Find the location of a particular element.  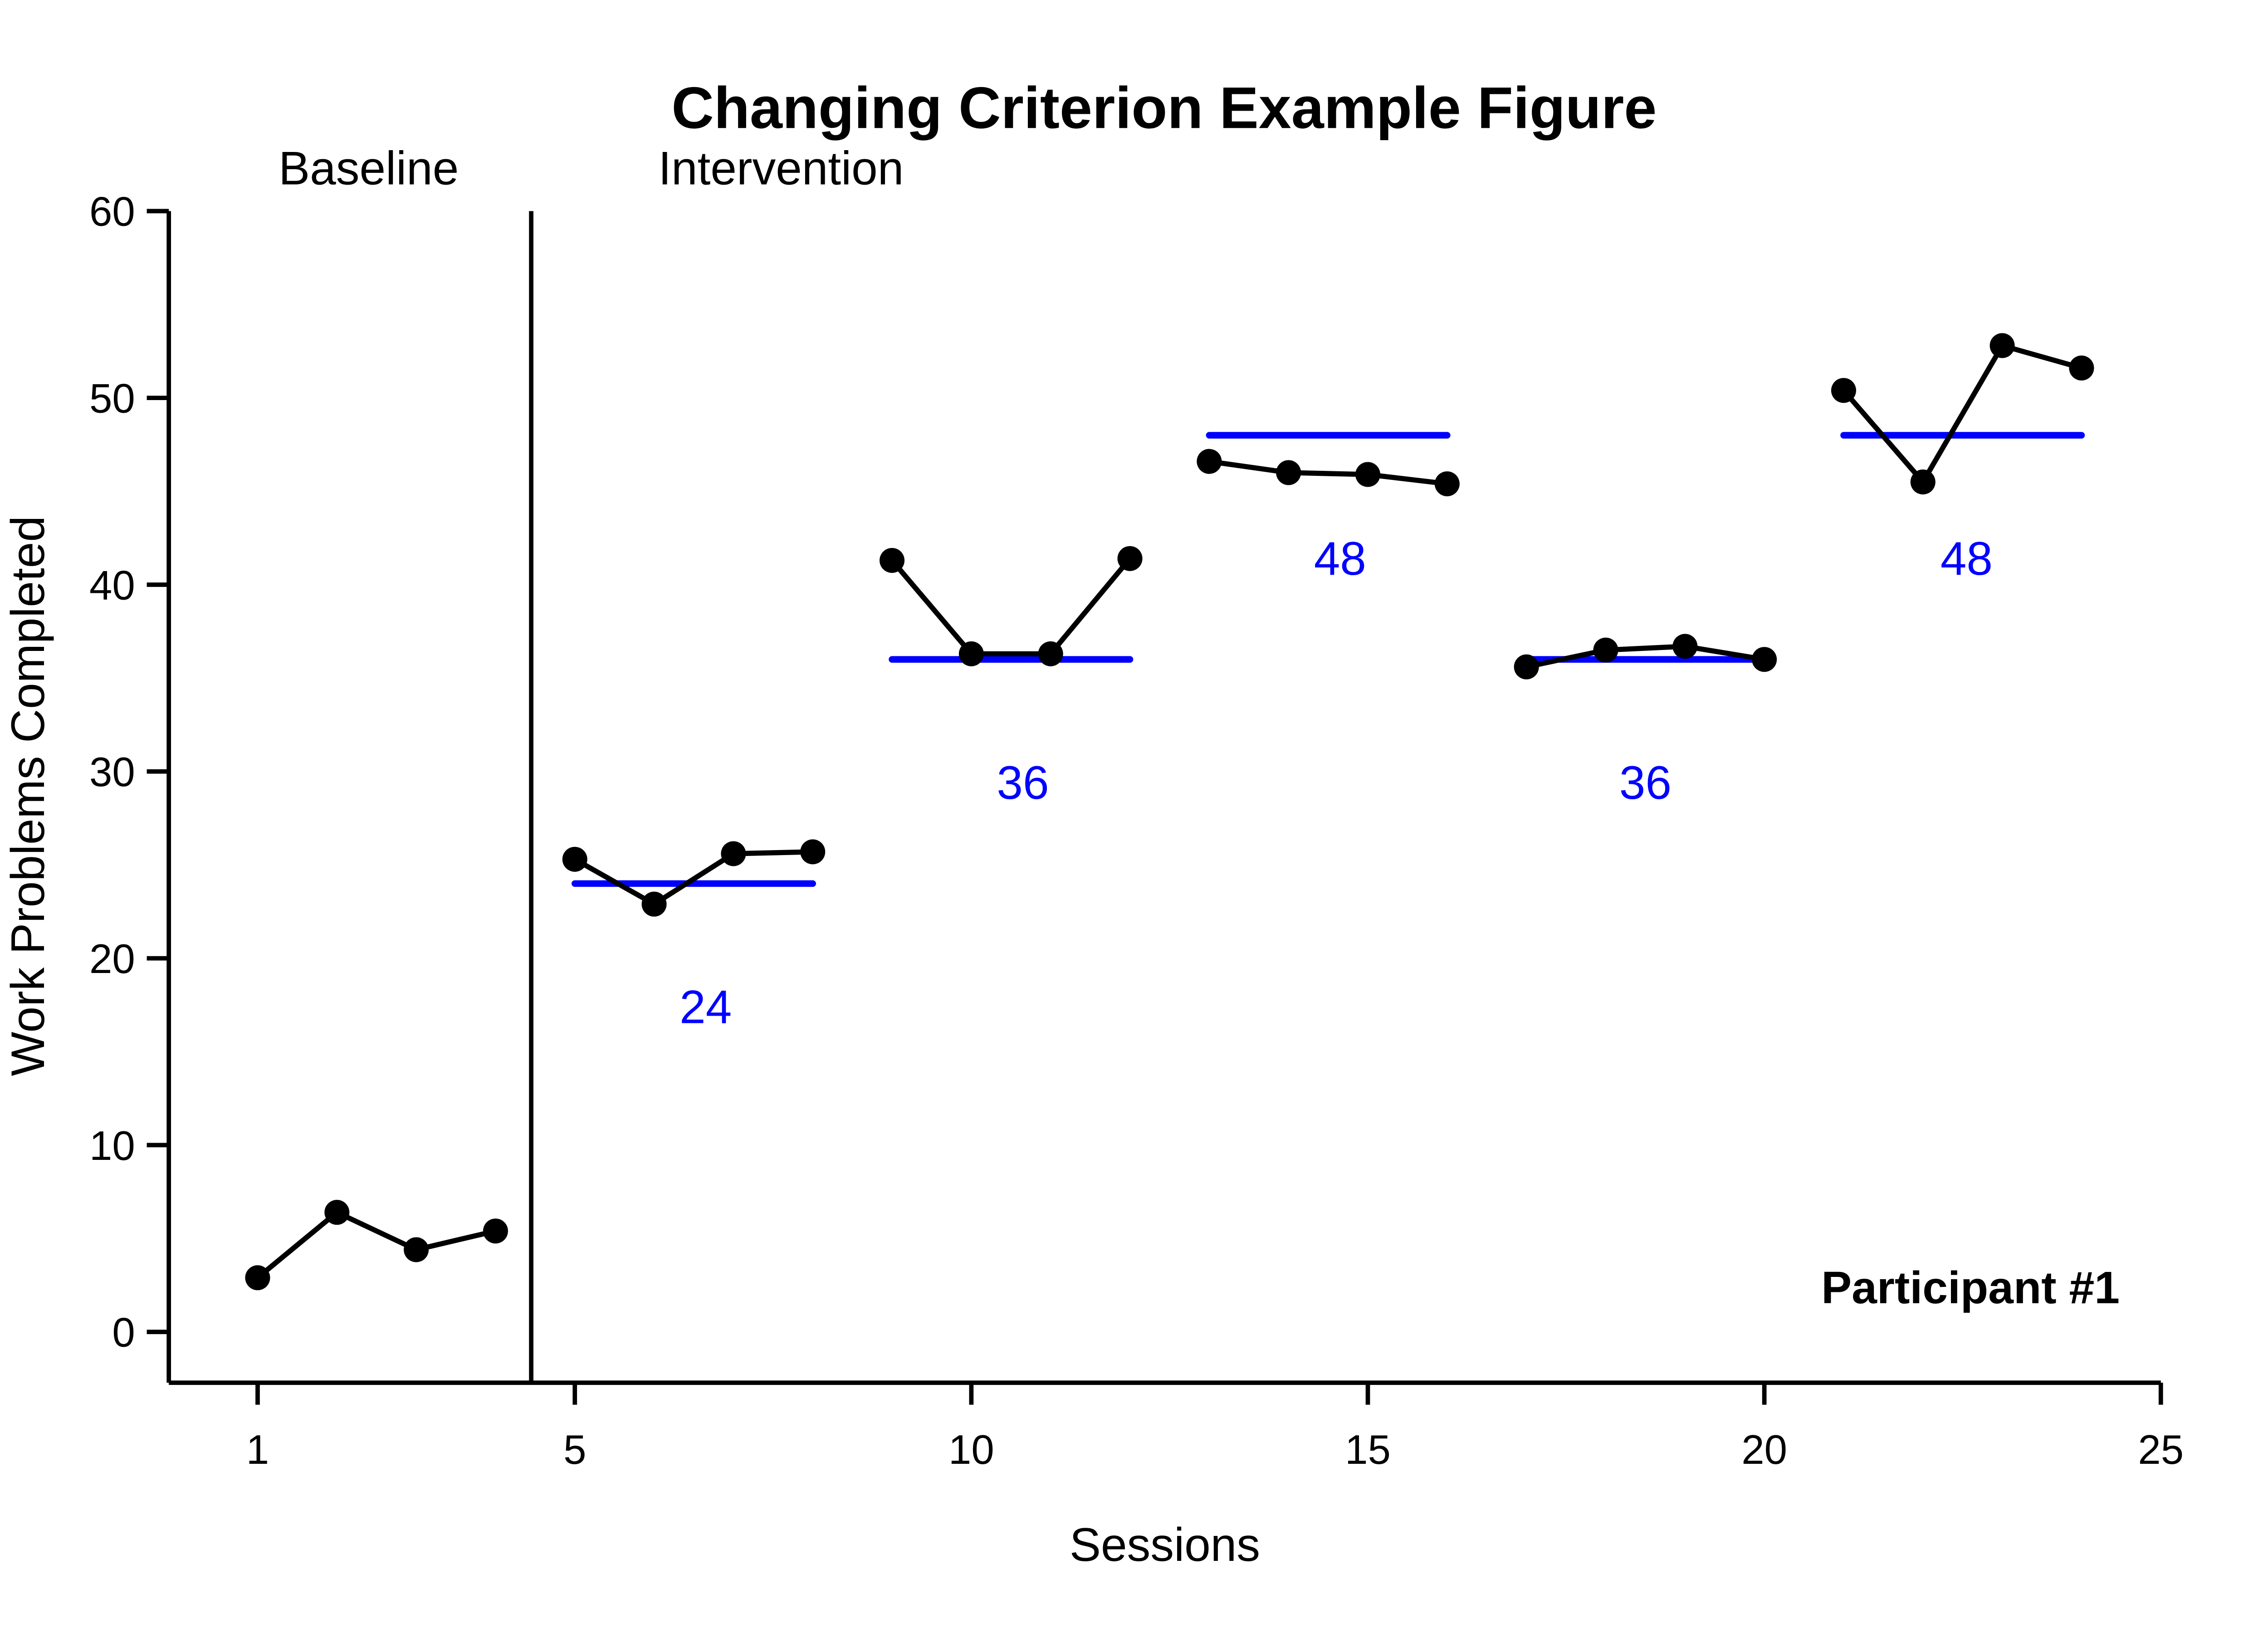

data-point-s14 is located at coordinates (1289, 472).